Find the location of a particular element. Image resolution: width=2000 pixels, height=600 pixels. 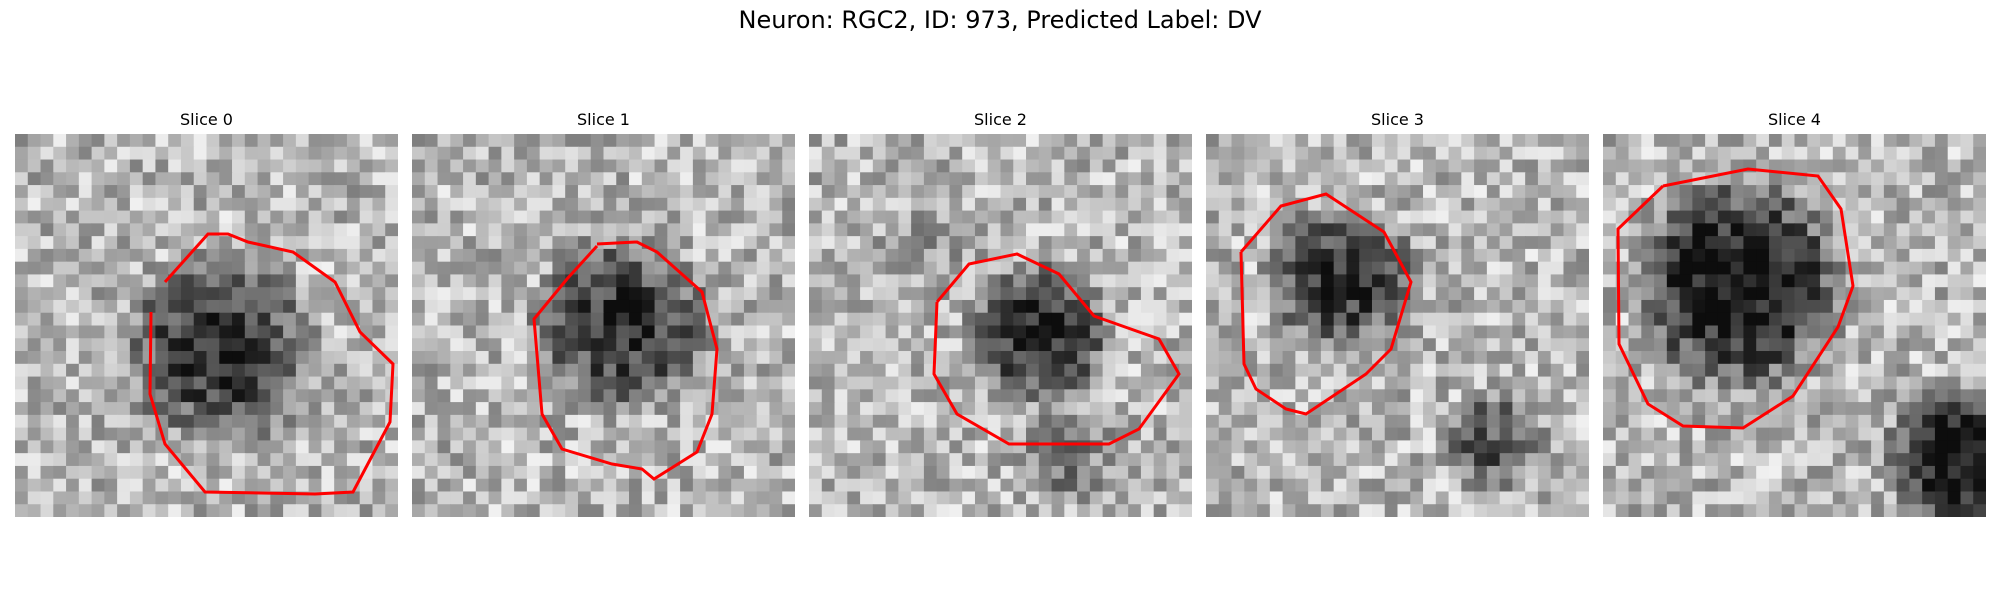

slice-title-3: Slice 3 is located at coordinates (1397, 119).